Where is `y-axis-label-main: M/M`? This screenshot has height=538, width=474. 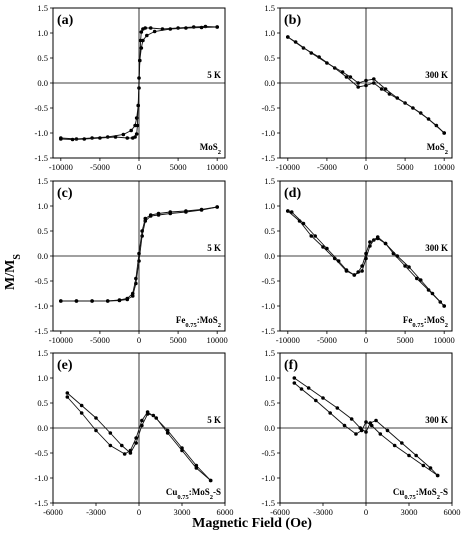
y-axis-label-main: M/M is located at coordinates (10, 275).